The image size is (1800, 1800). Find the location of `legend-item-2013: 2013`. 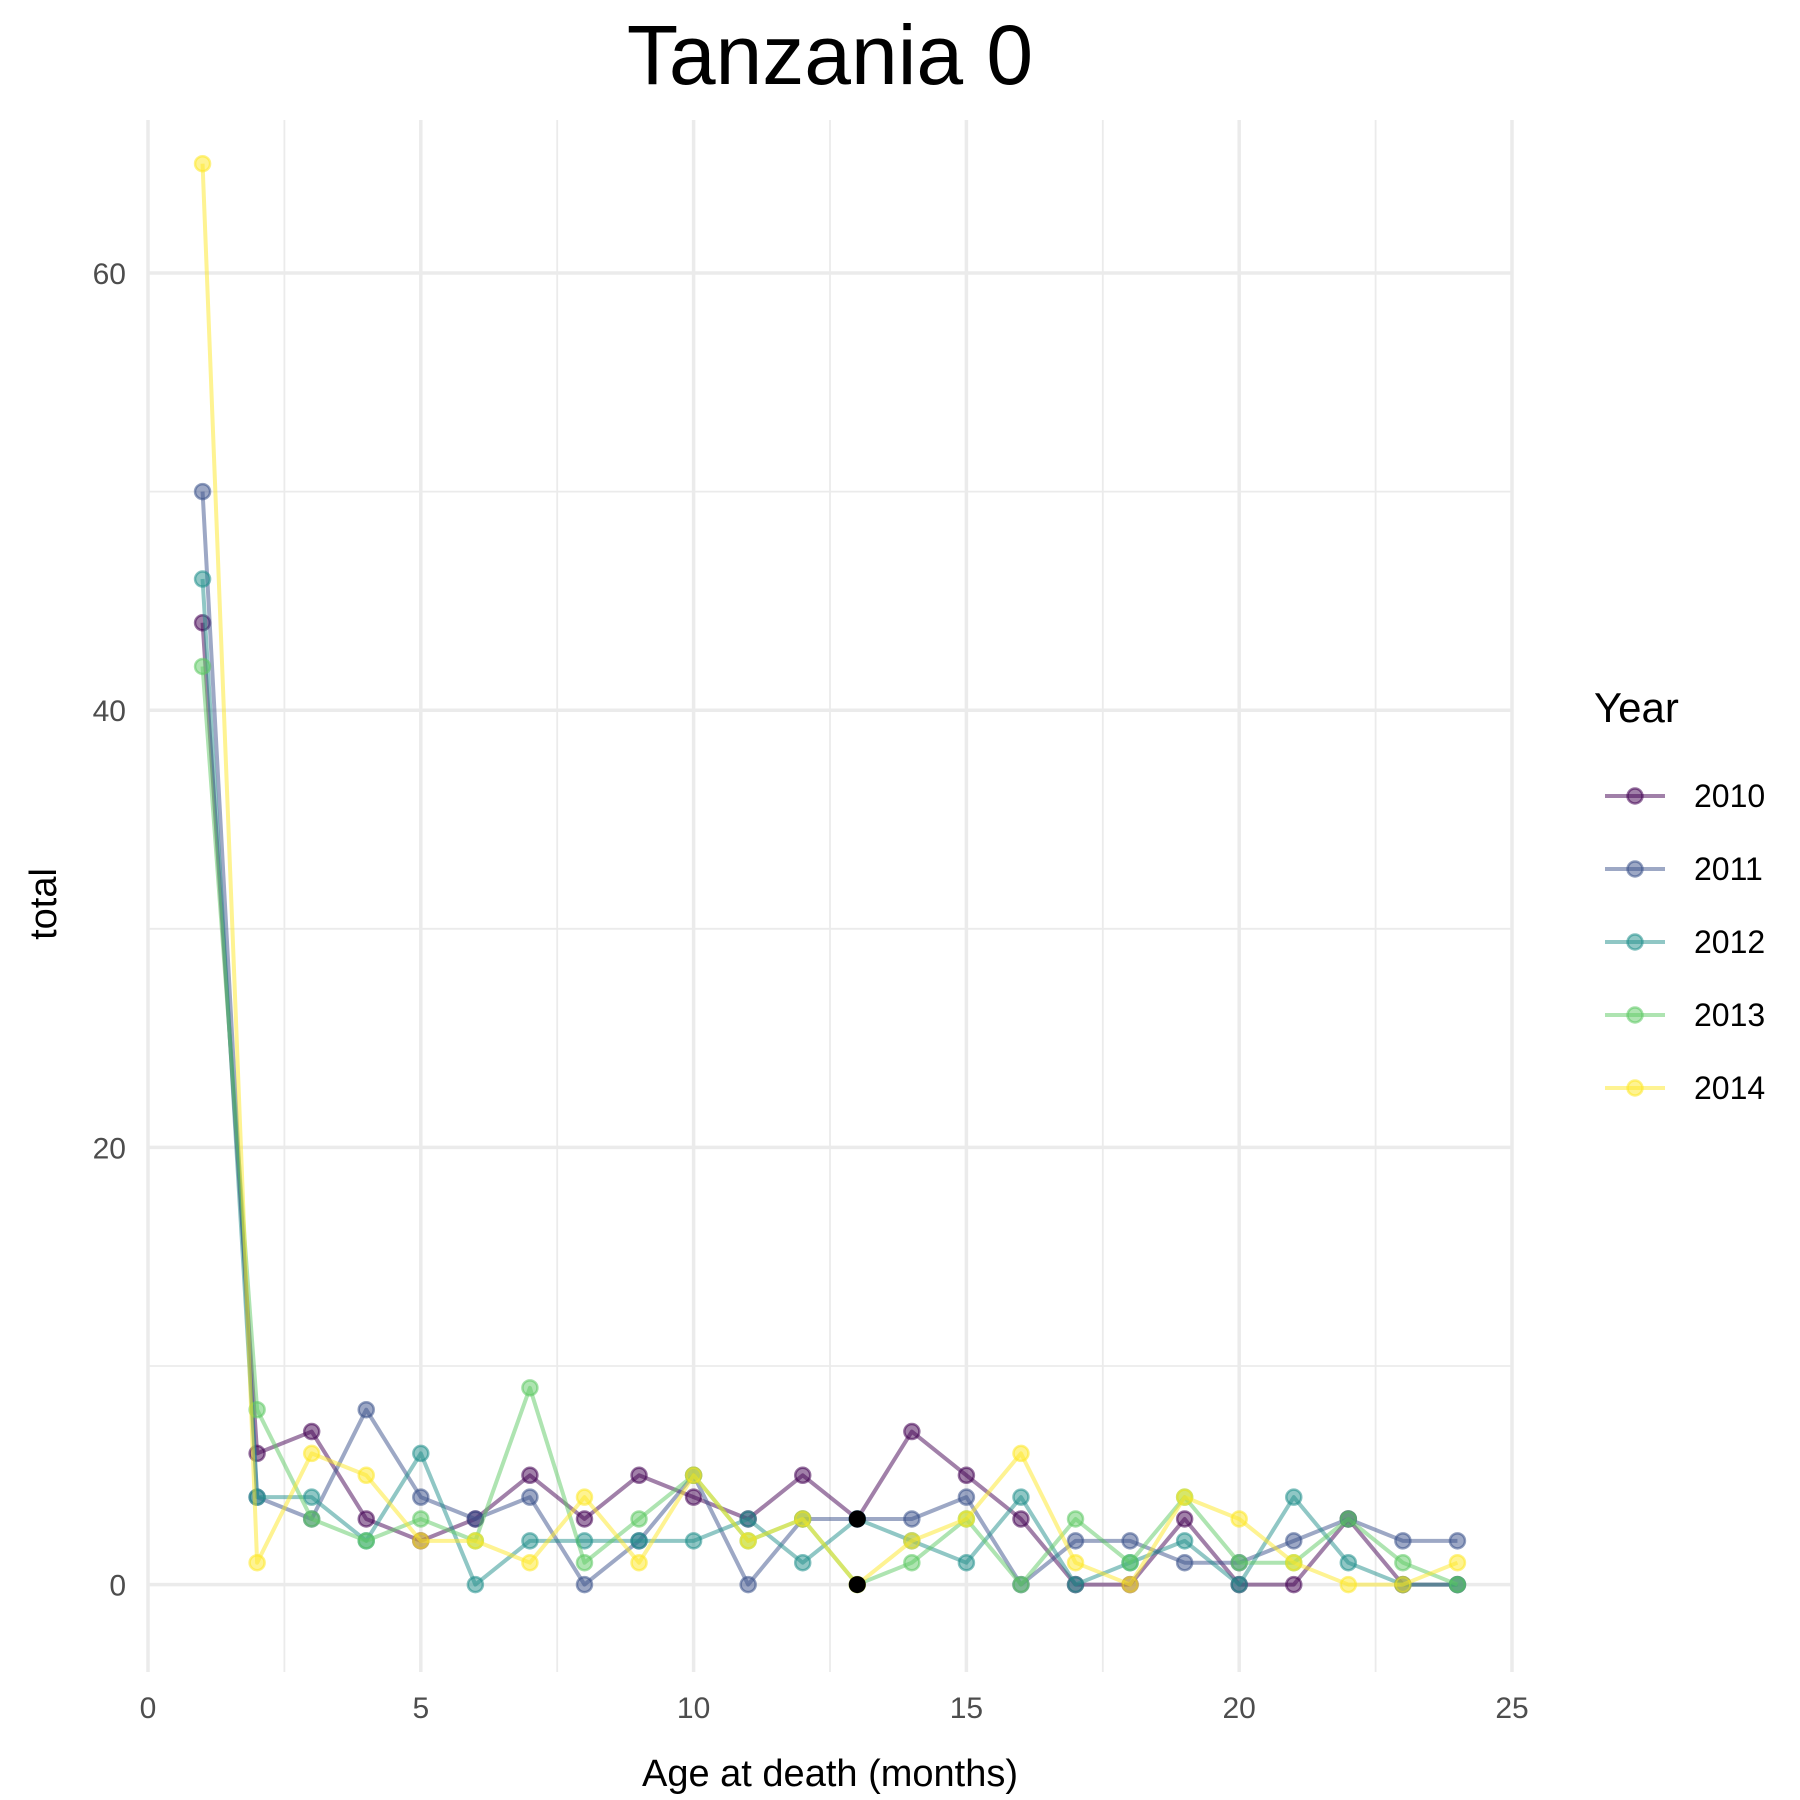

legend-item-2013: 2013 is located at coordinates (1685, 1015).